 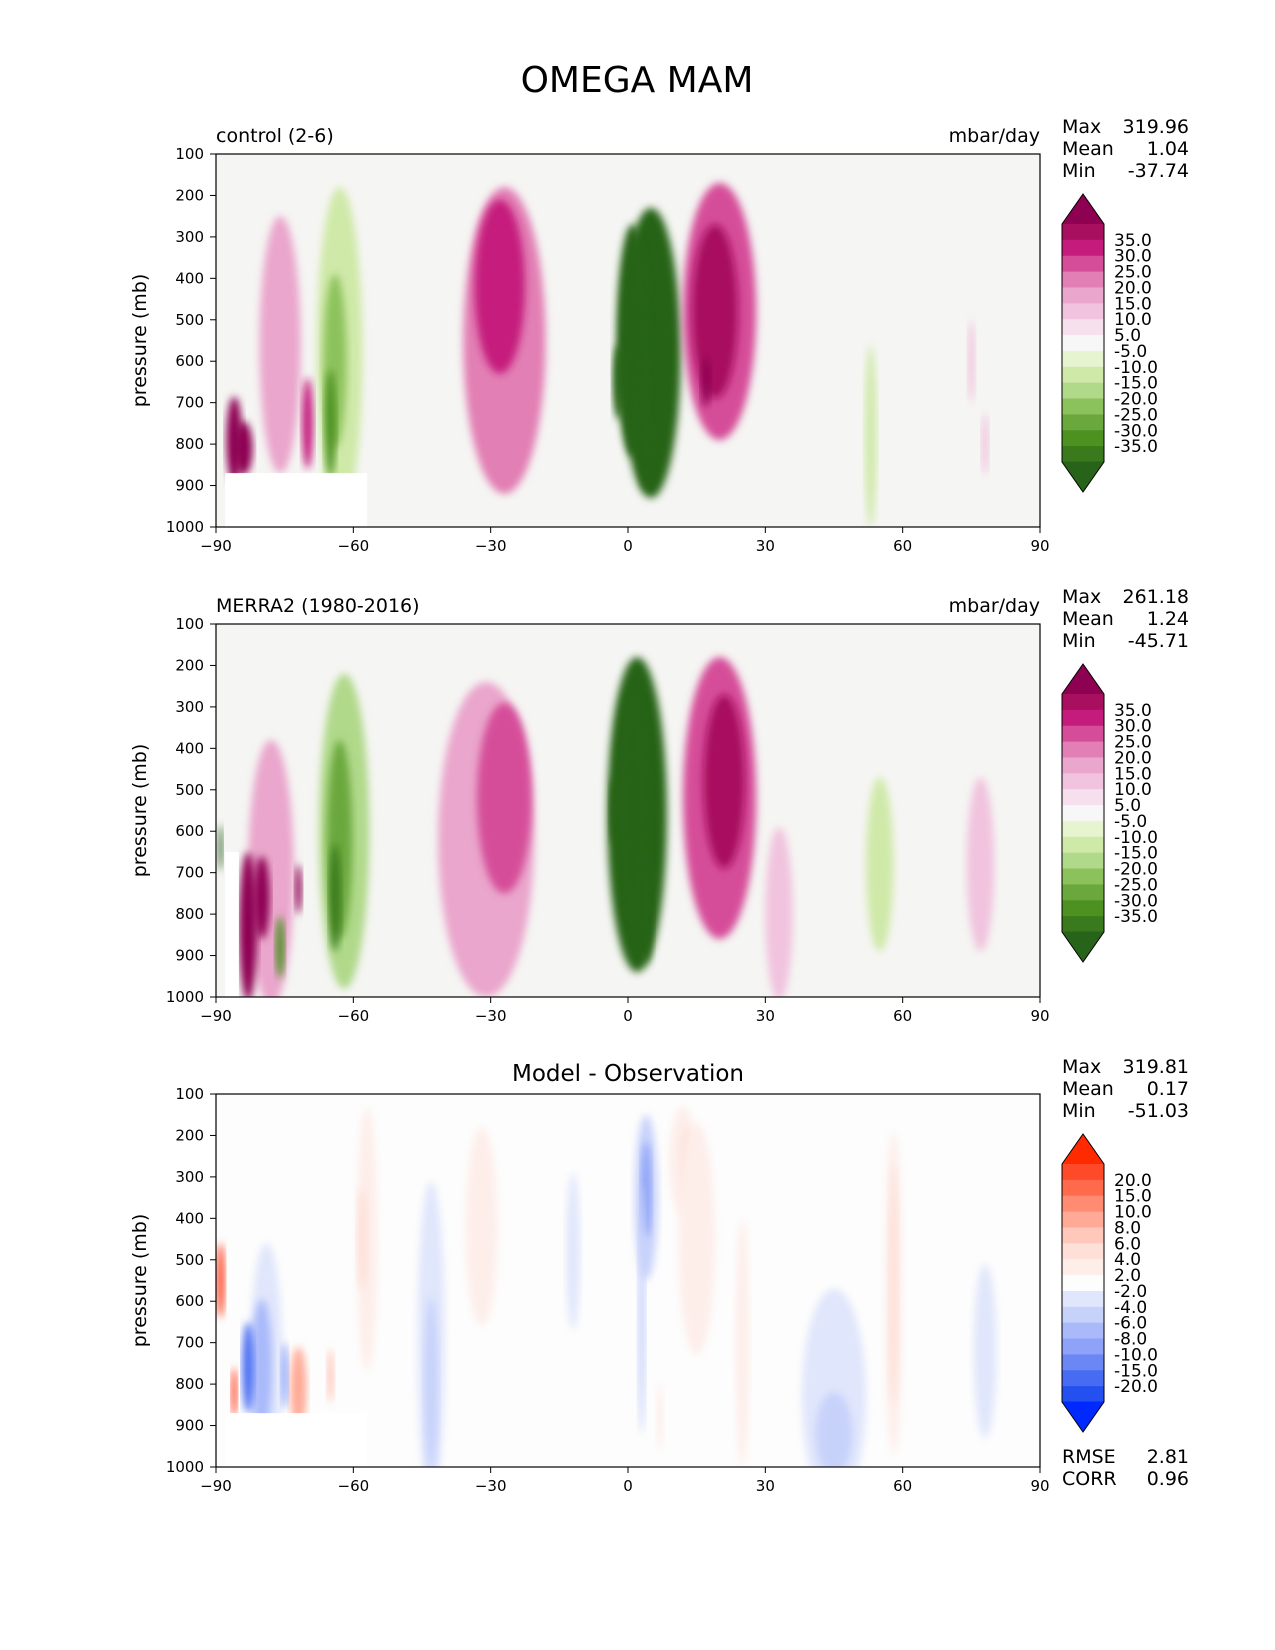 What do you see at coordinates (606, 827) in the screenshot?
I see `contour-field` at bounding box center [606, 827].